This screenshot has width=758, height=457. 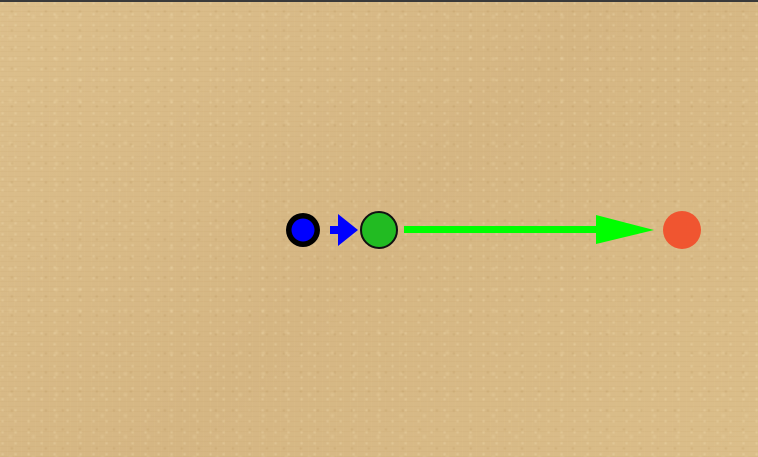 I want to click on top-border, so click(x=379, y=1).